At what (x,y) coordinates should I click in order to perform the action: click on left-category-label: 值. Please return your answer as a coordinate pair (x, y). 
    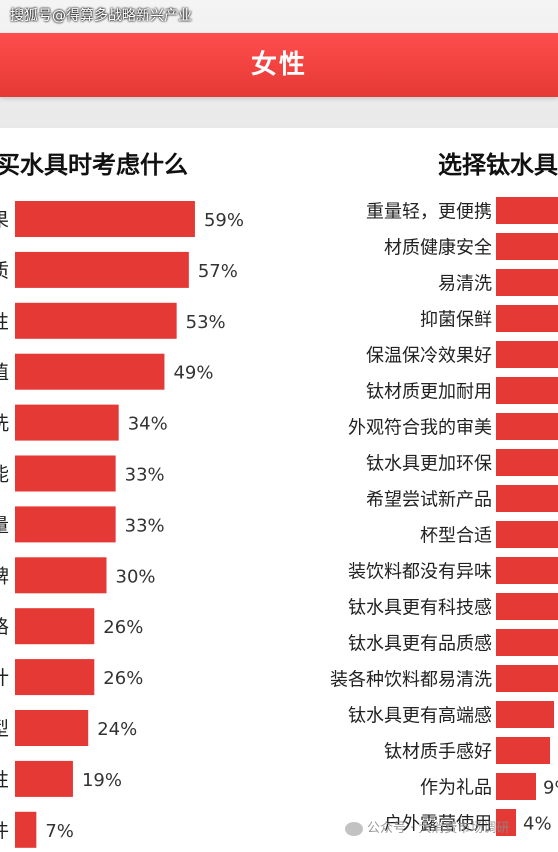
    Looking at the image, I should click on (4, 373).